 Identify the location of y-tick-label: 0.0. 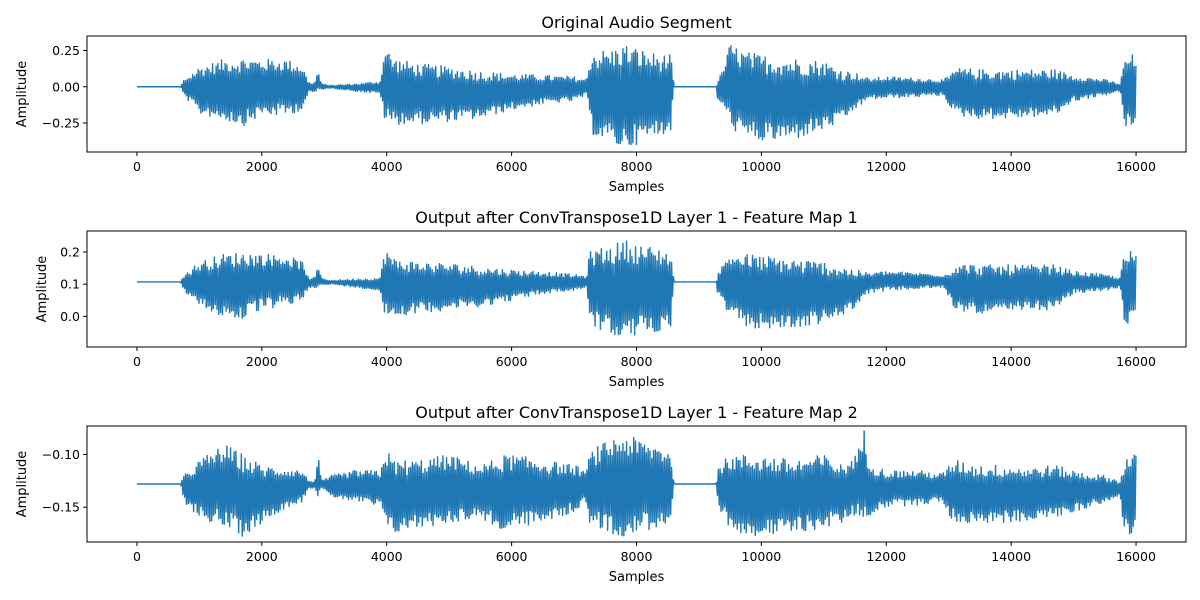
(70, 316).